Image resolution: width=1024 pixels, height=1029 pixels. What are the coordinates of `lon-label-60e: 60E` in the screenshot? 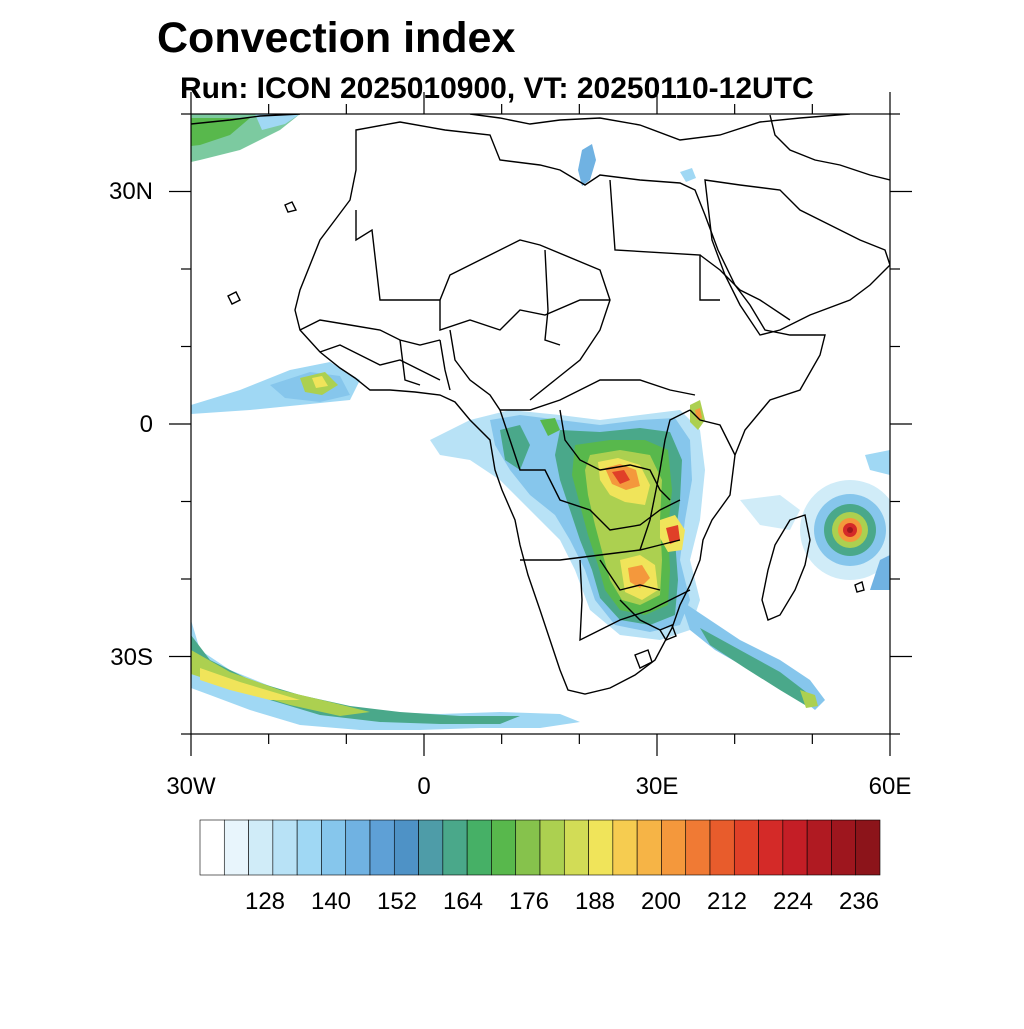 It's located at (890, 786).